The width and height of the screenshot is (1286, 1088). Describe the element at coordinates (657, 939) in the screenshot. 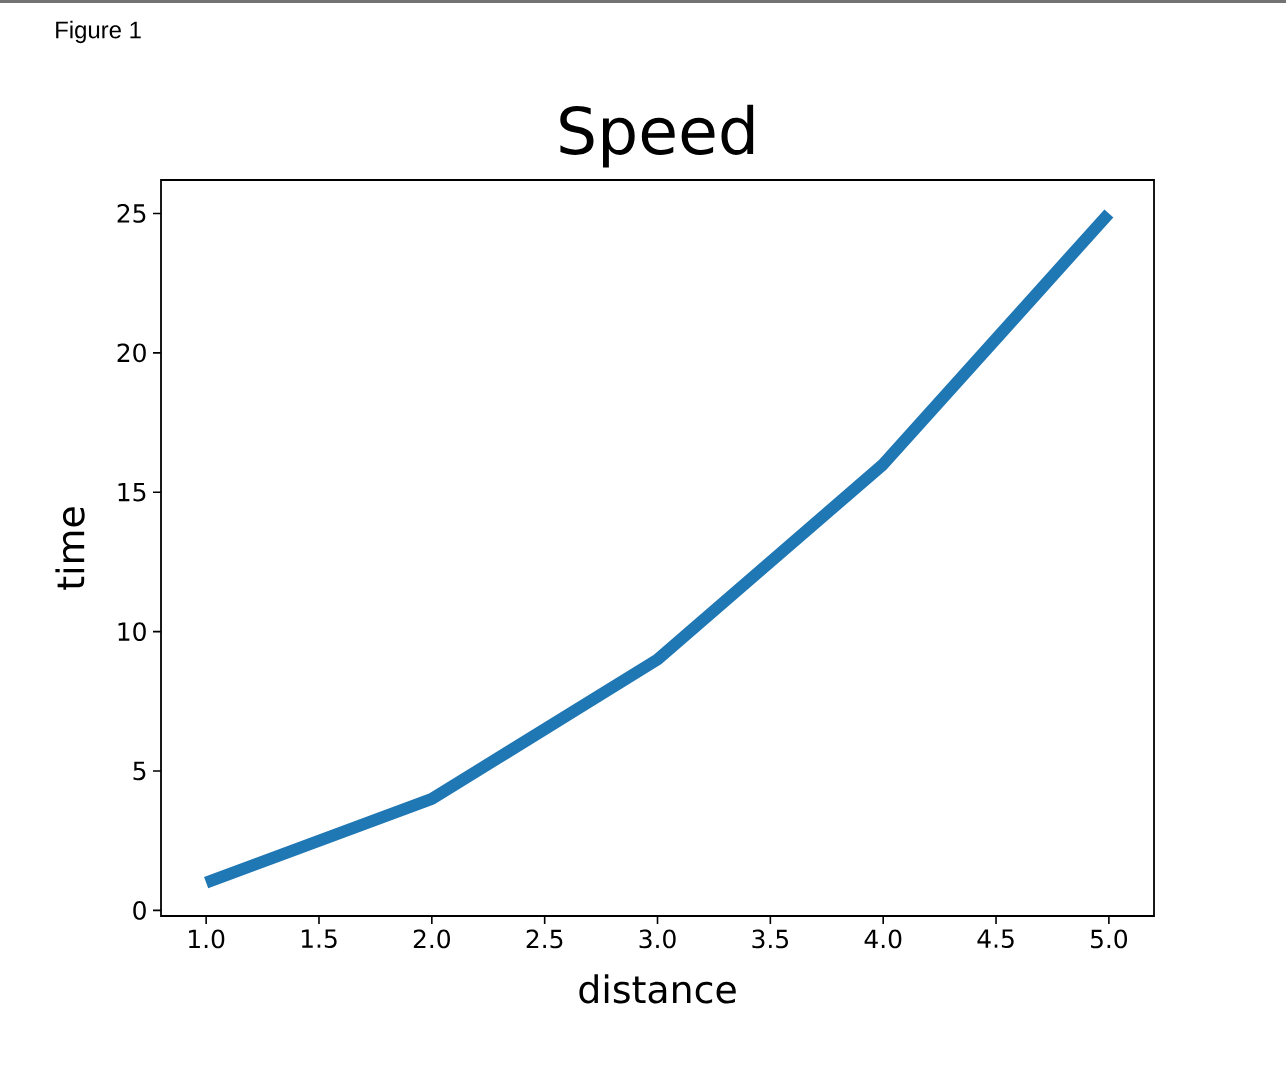

I see `x-tick-label: 3.0` at that location.